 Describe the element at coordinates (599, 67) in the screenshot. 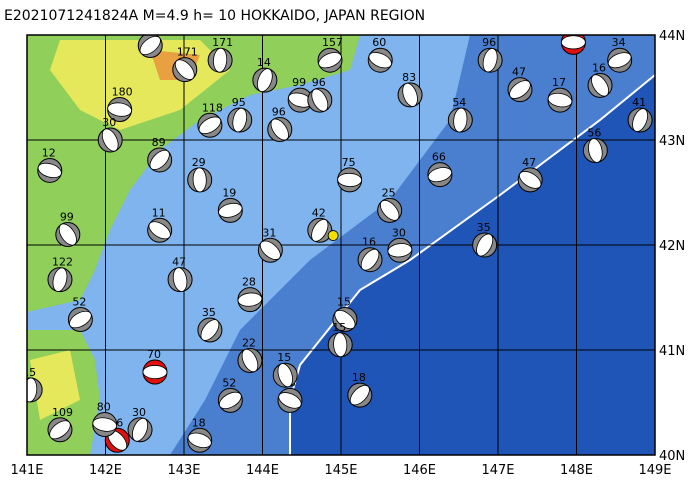

I see `depth-label: 16` at that location.